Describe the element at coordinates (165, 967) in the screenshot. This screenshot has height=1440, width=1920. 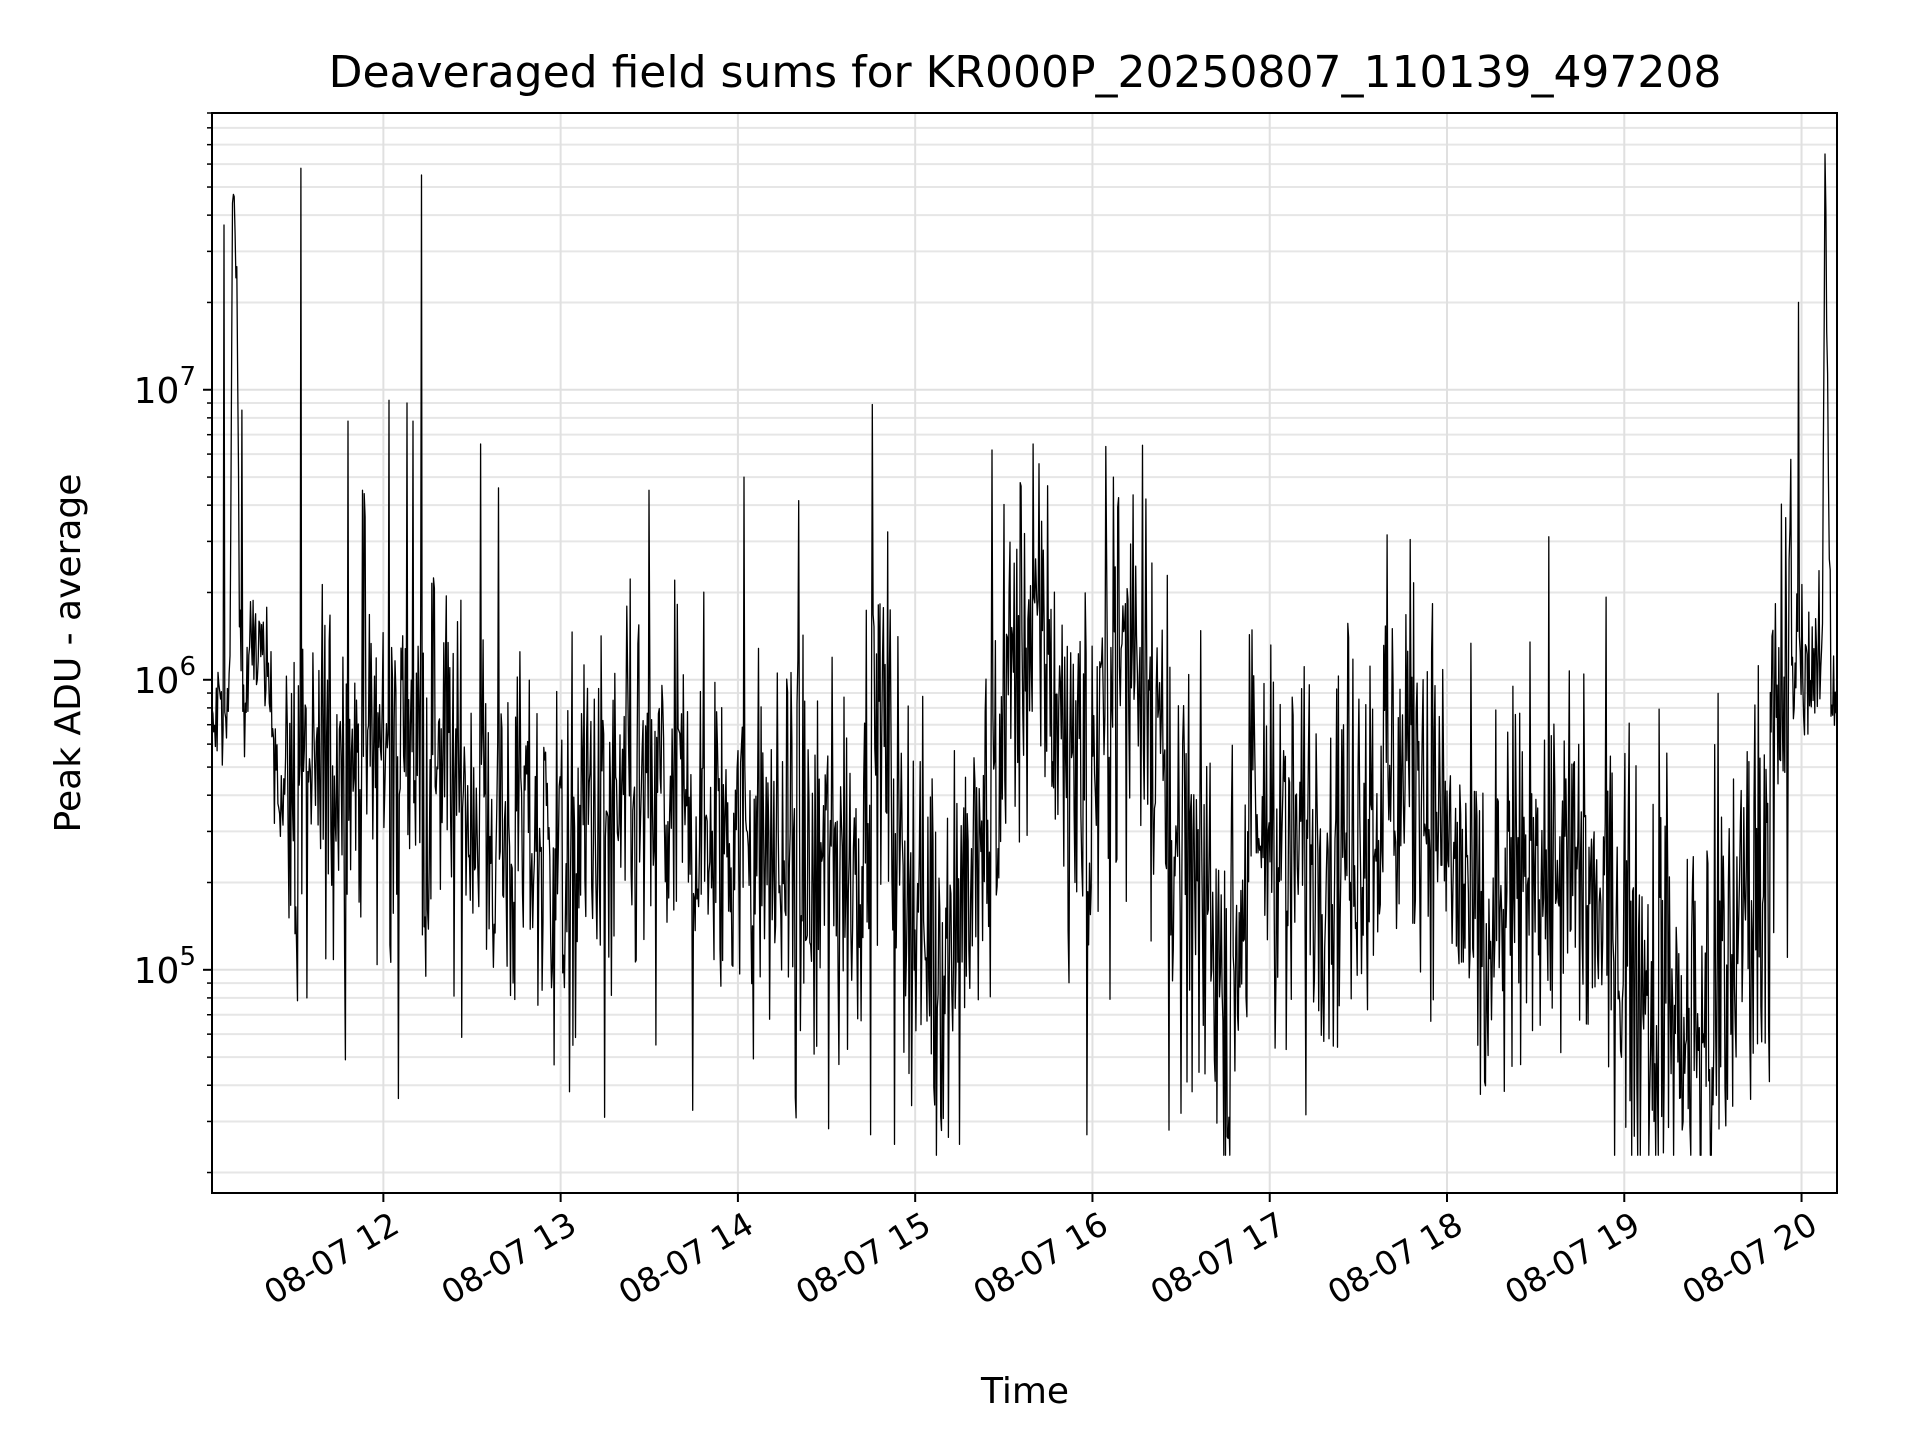
I see `y-tick-label: 10⁵` at that location.